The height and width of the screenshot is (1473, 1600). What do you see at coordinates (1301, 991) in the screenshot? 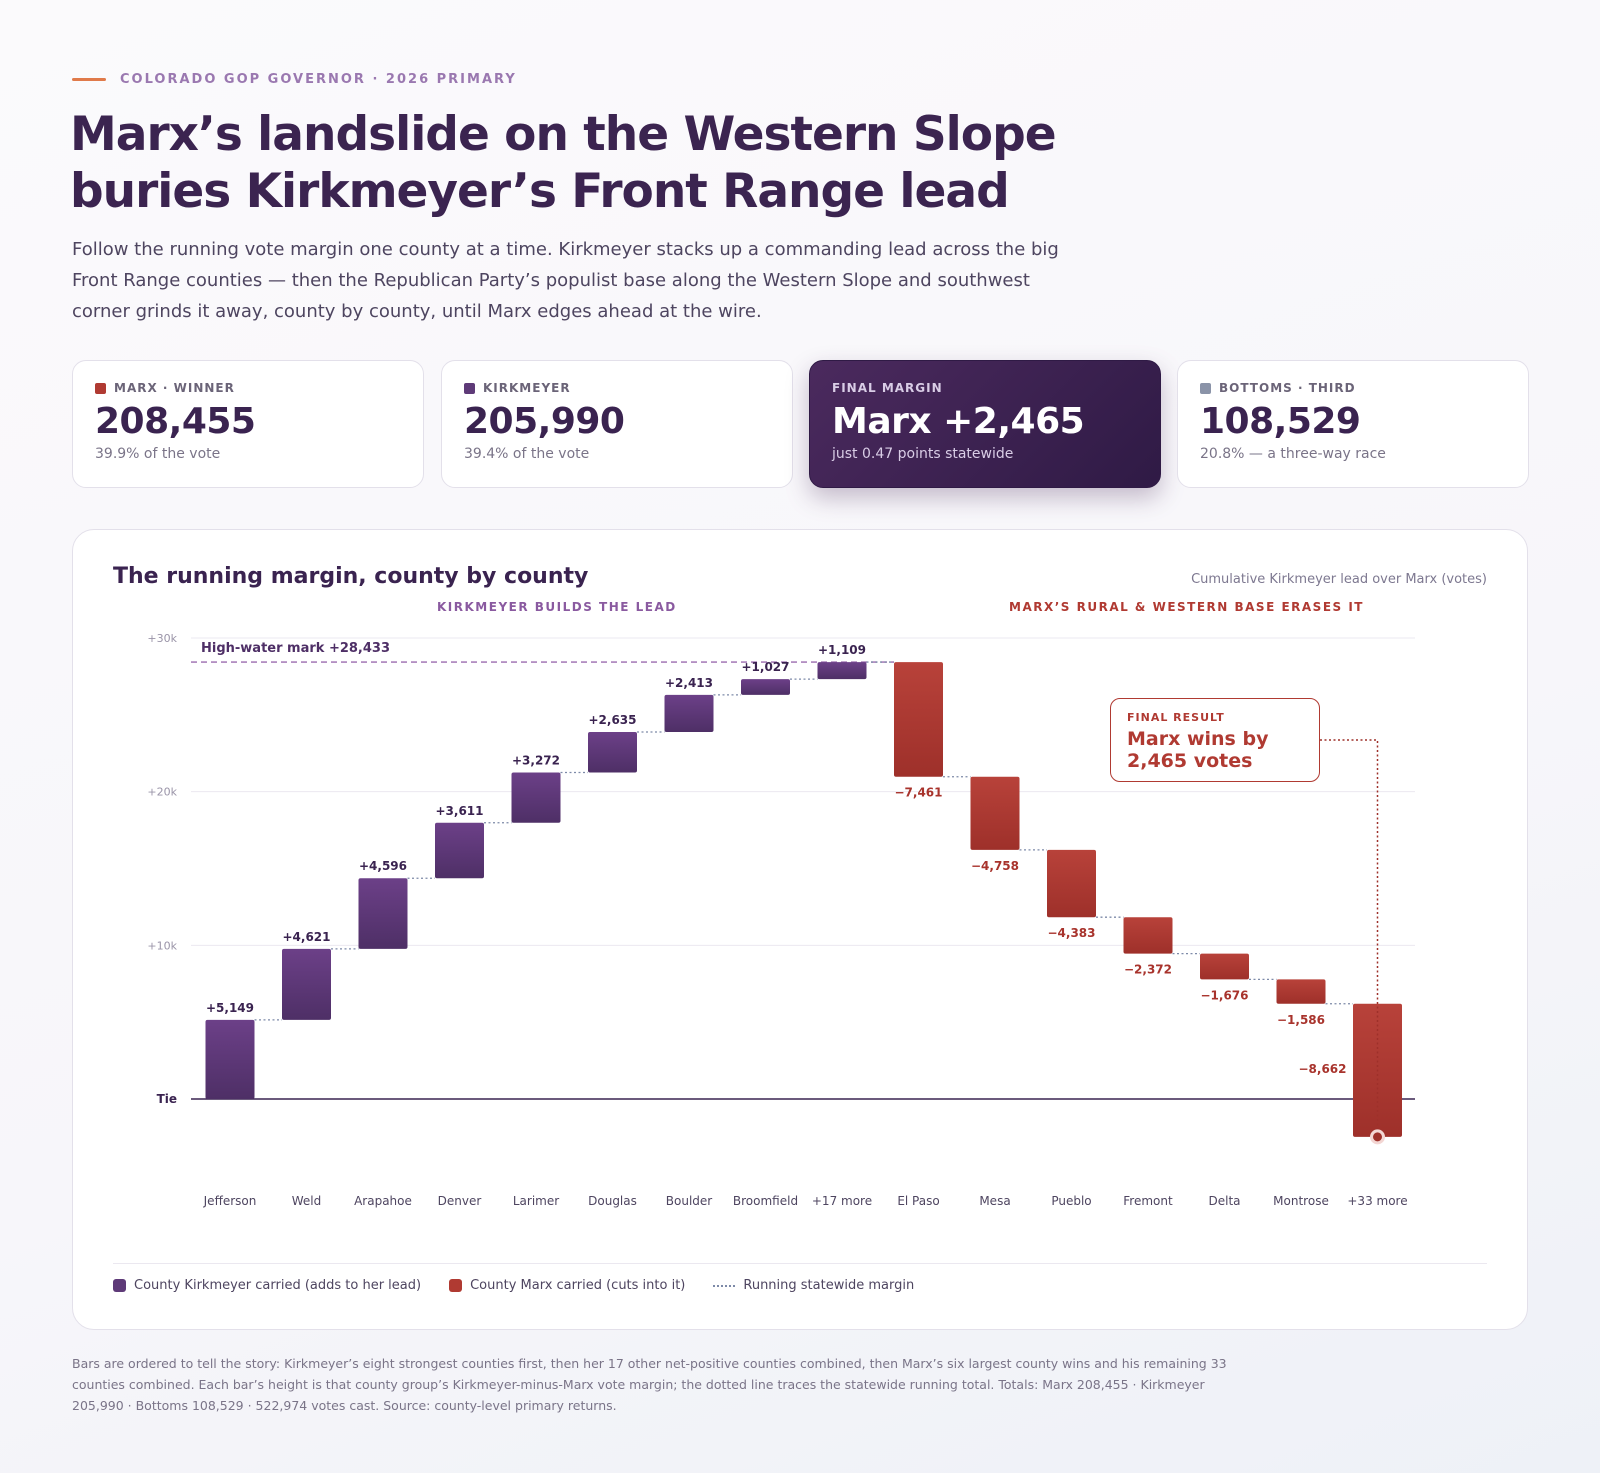
I see `bar-montrose` at bounding box center [1301, 991].